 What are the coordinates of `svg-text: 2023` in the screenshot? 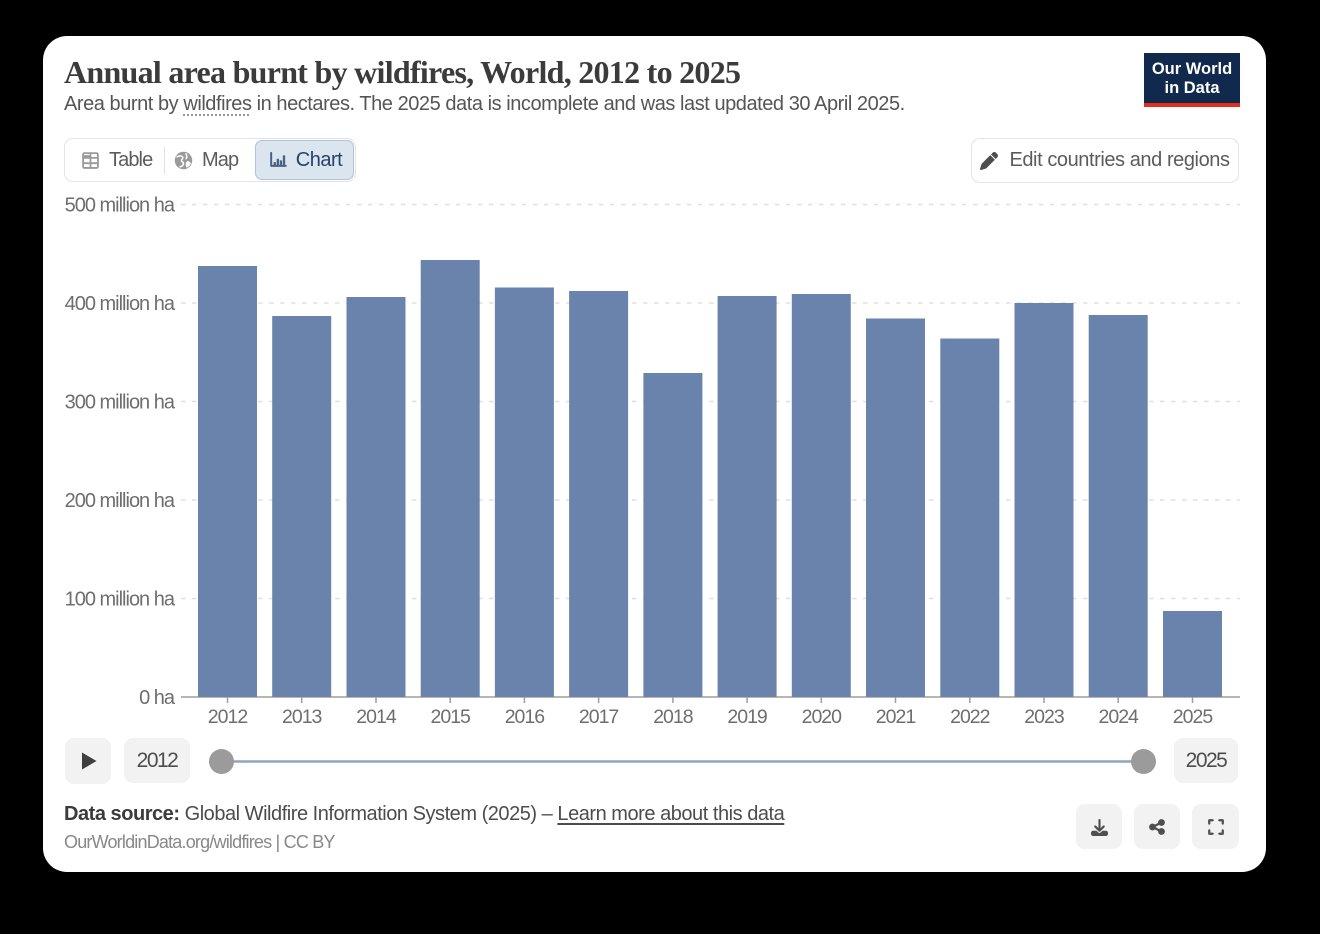 It's located at (1044, 717).